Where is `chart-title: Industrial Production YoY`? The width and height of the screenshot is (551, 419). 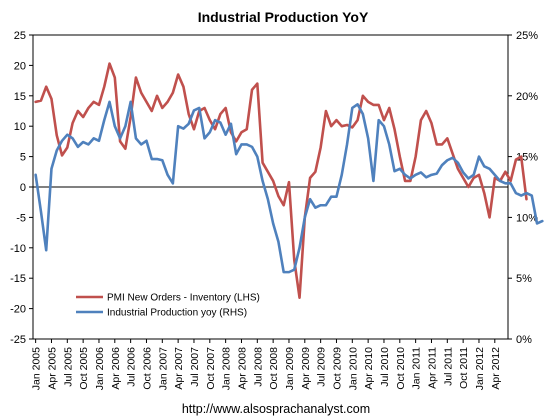
chart-title: Industrial Production YoY is located at coordinates (283, 17).